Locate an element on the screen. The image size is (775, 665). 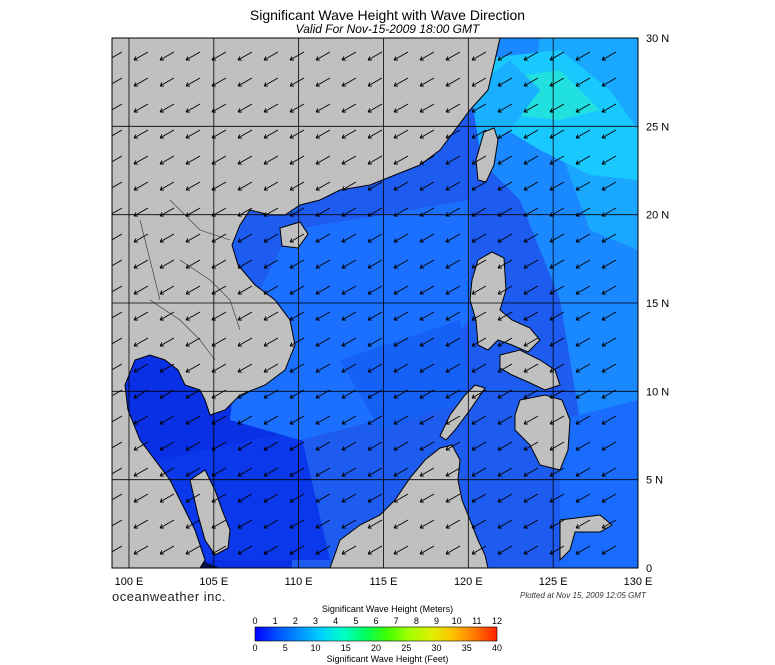
latitude-tick-label: 30 N is located at coordinates (657, 39).